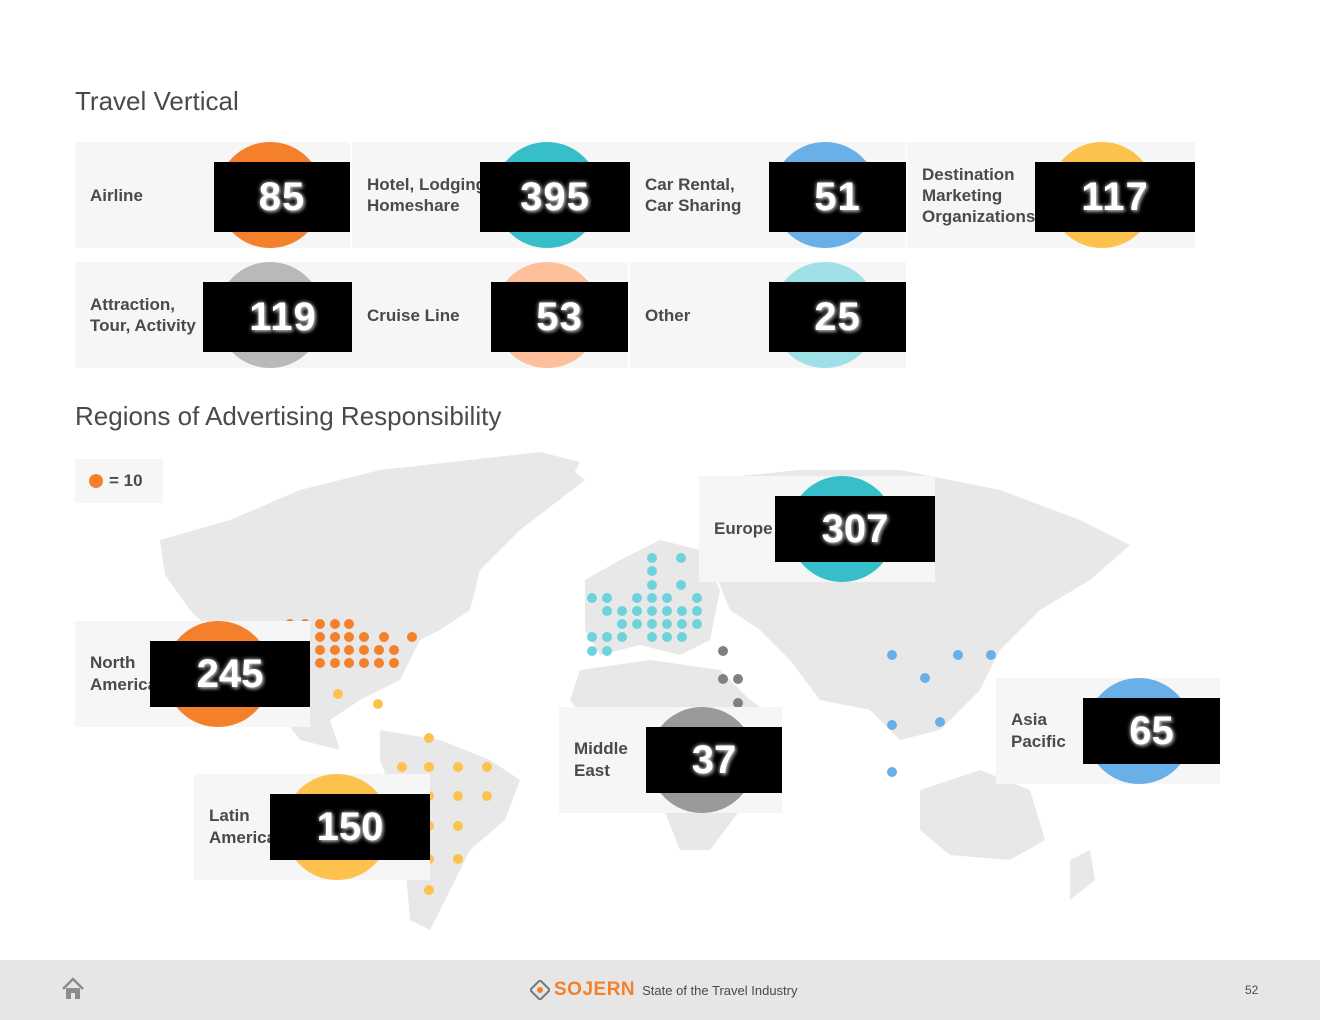 The image size is (1320, 1020). What do you see at coordinates (126, 480) in the screenshot?
I see `legend-text: = 10` at bounding box center [126, 480].